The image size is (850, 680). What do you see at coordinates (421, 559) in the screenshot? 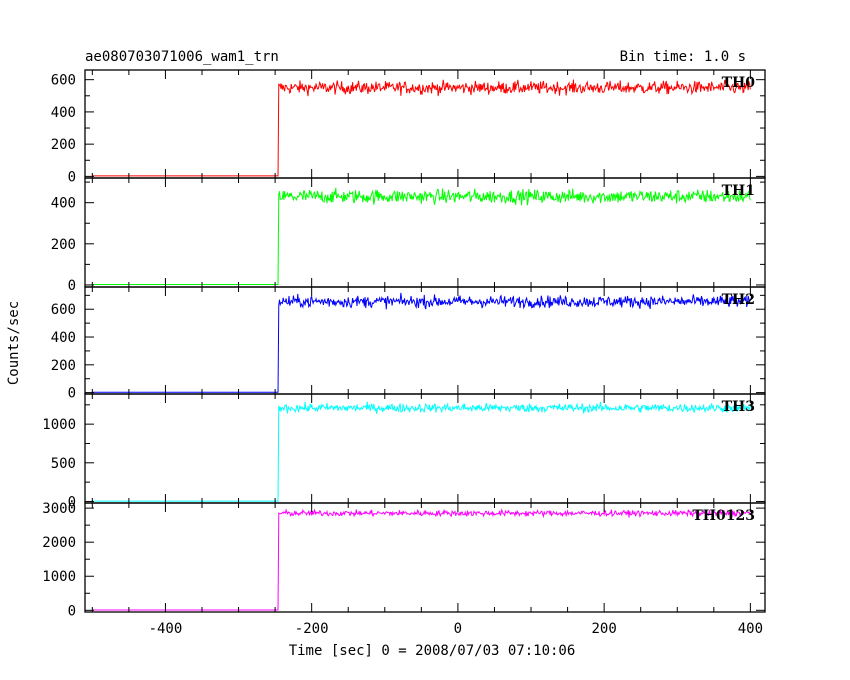
I see `series-line-th0123` at bounding box center [421, 559].